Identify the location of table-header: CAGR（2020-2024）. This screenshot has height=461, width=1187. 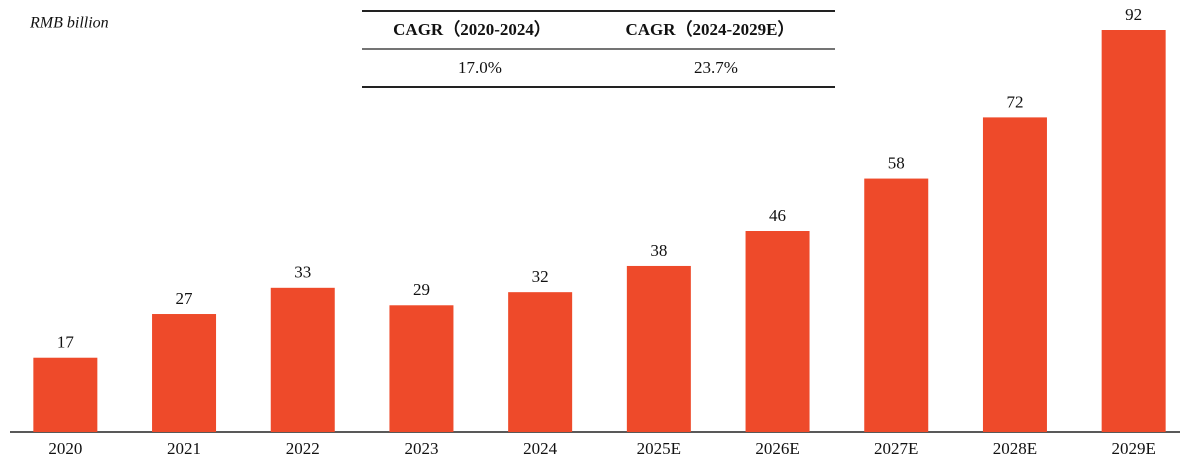
(472, 29).